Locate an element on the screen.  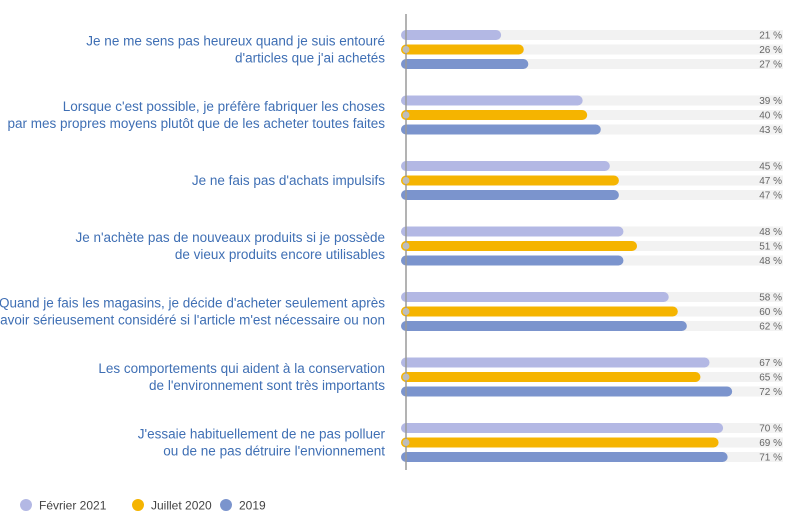
value-label: 51 % is located at coordinates (770, 247).